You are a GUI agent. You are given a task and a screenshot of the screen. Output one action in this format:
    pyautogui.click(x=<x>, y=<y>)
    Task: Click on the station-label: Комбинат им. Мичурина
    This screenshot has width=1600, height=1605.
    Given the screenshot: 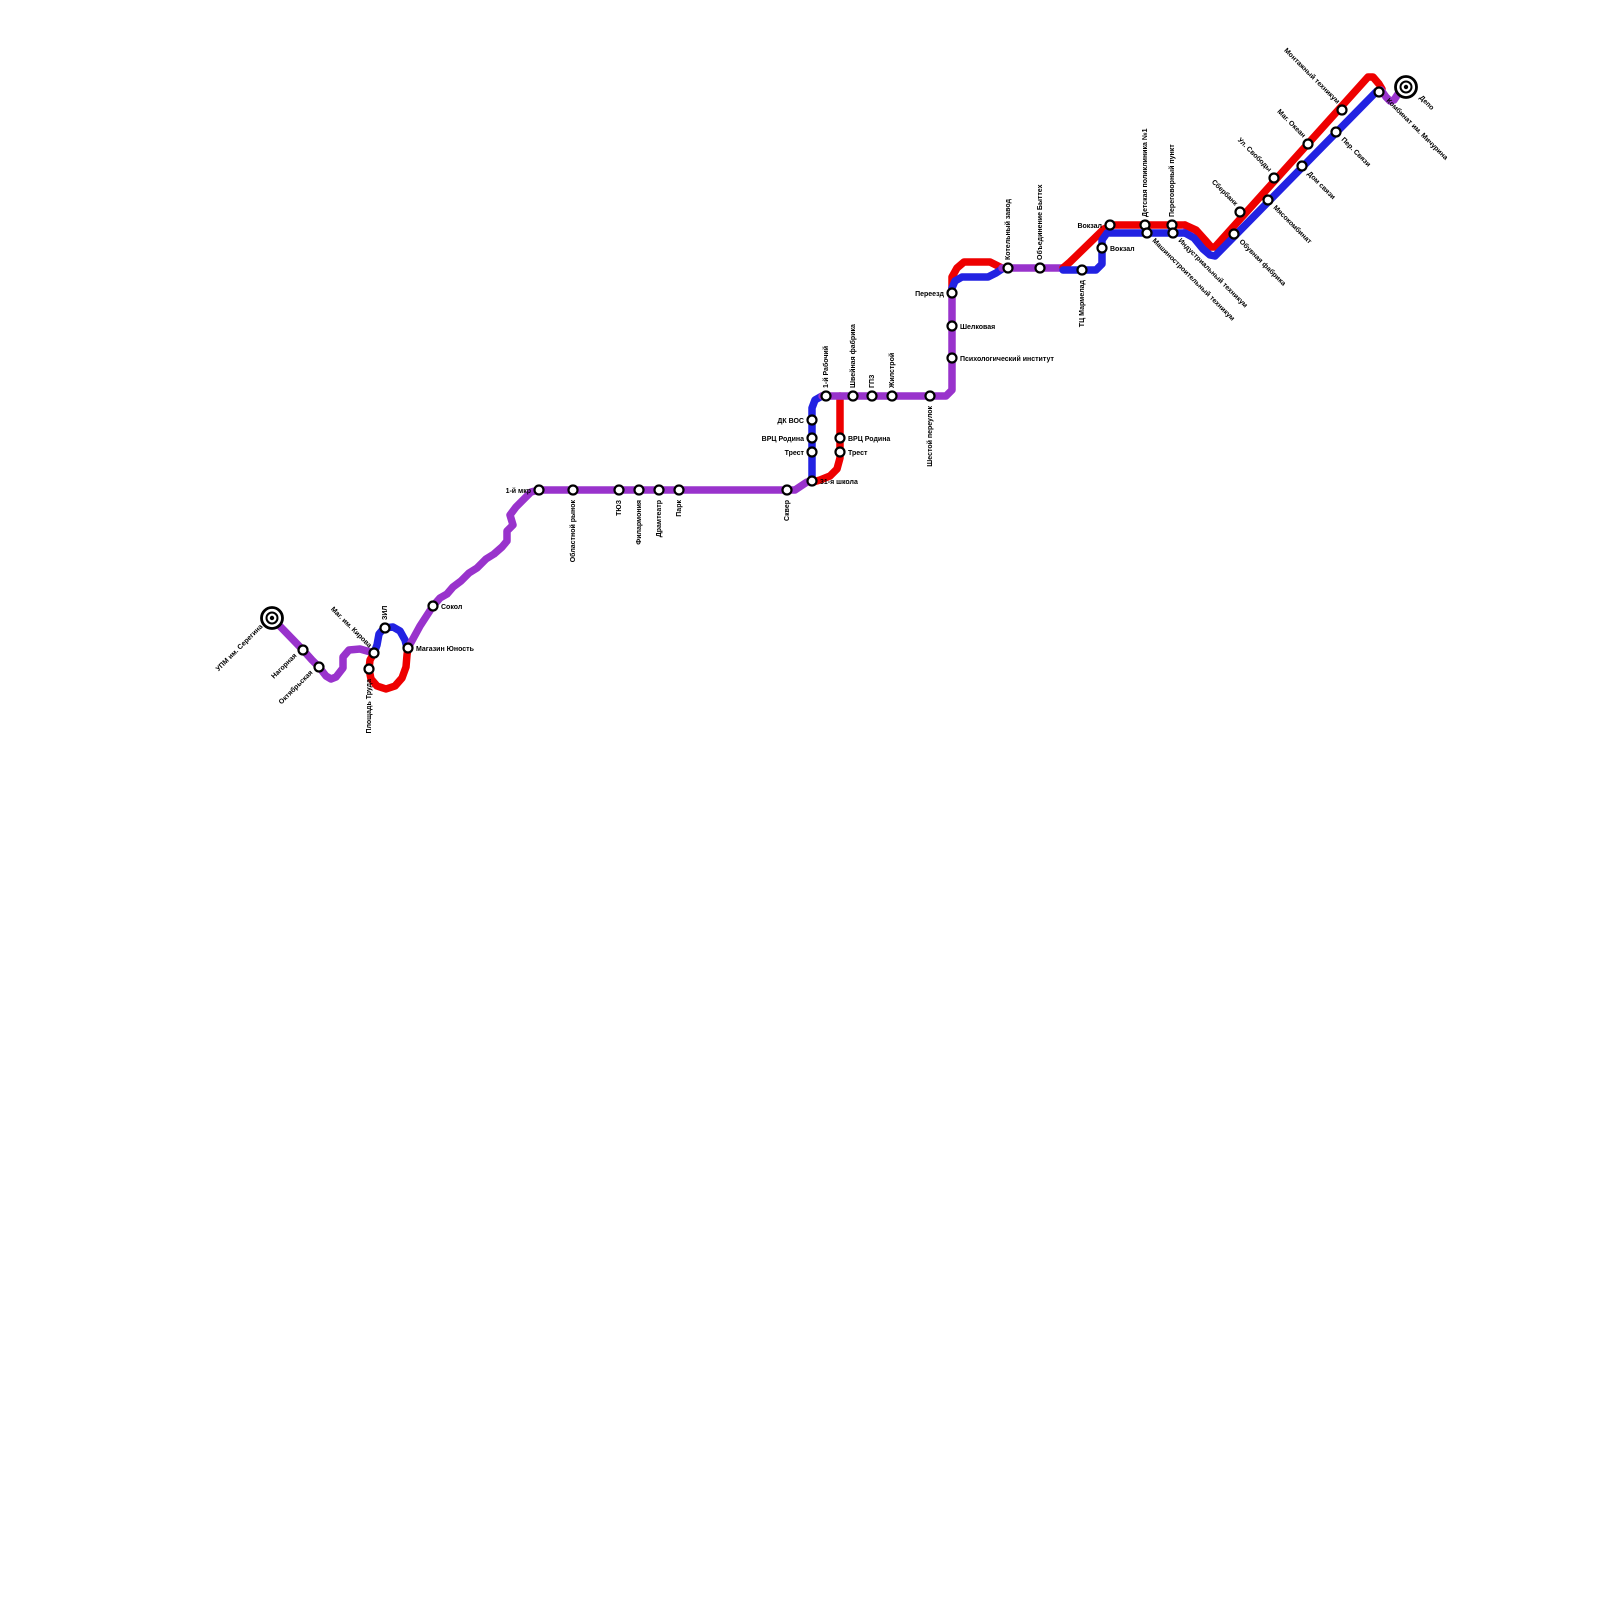 What is the action you would take?
    pyautogui.click(x=1417, y=129)
    